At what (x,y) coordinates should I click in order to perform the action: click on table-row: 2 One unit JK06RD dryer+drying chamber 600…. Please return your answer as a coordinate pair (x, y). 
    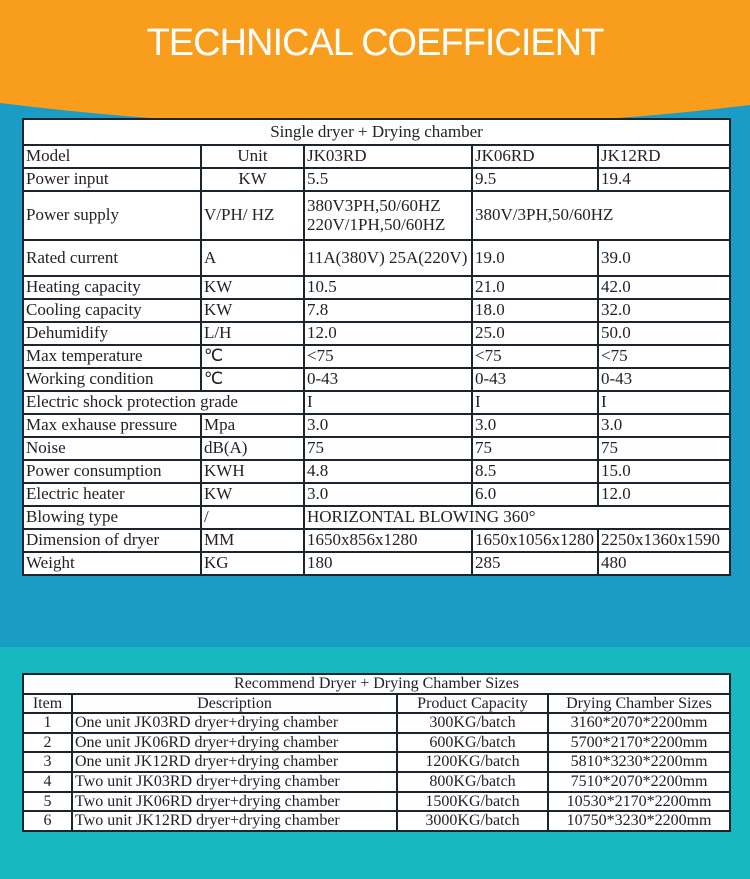
    Looking at the image, I should click on (377, 742).